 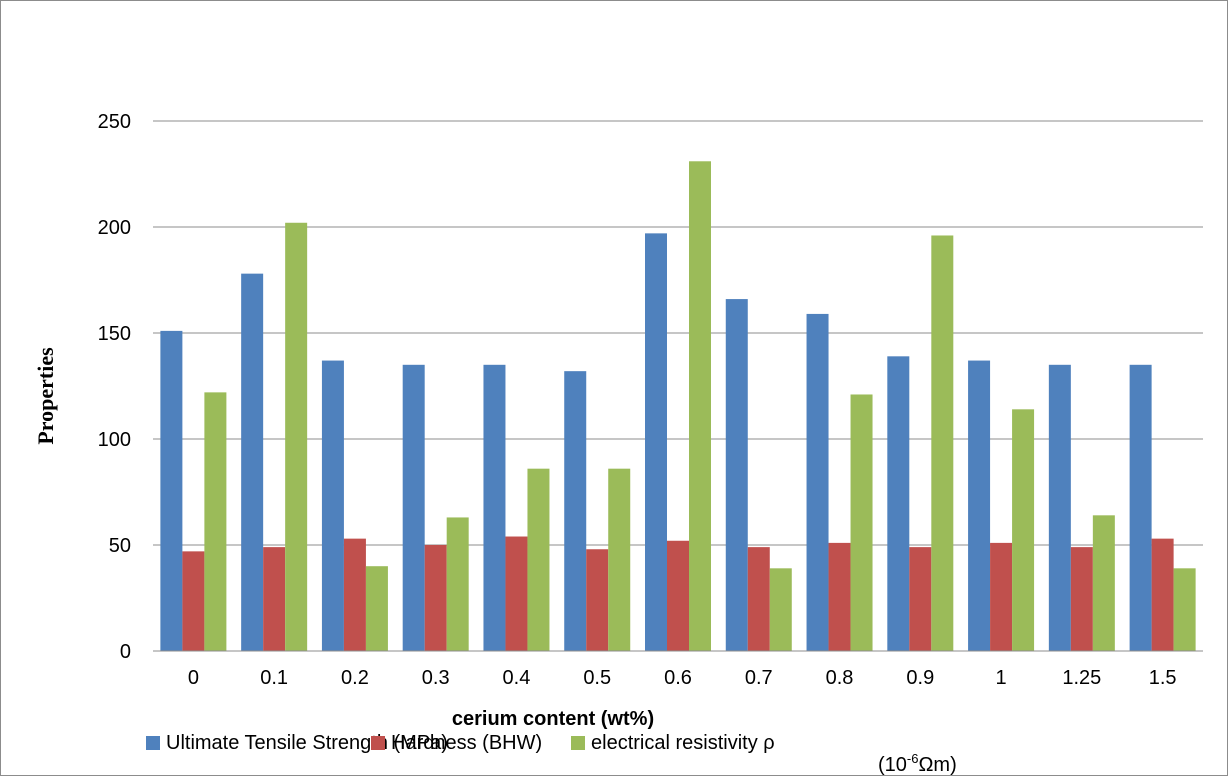 What do you see at coordinates (45, 396) in the screenshot?
I see `y-axis-label: Properties` at bounding box center [45, 396].